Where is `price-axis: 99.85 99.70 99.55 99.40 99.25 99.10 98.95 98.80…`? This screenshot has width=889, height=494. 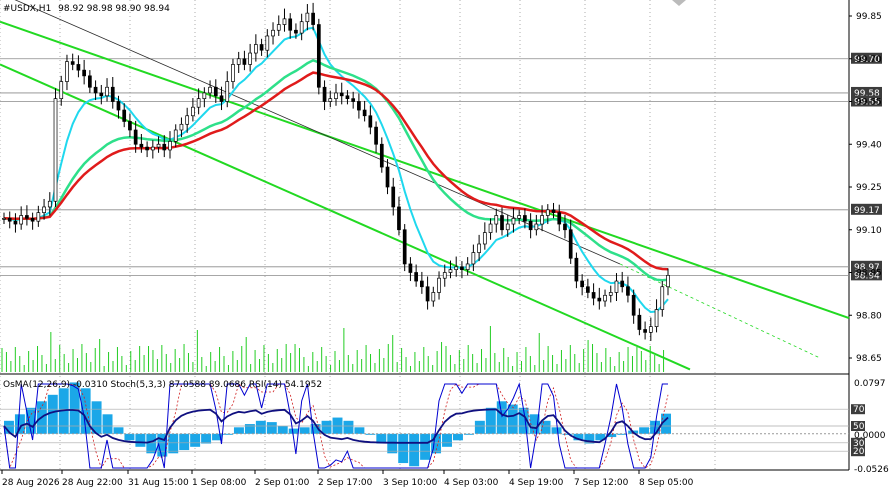 price-axis: 99.85 99.70 99.55 99.40 99.25 99.10 98.95 98.80… is located at coordinates (869, 243).